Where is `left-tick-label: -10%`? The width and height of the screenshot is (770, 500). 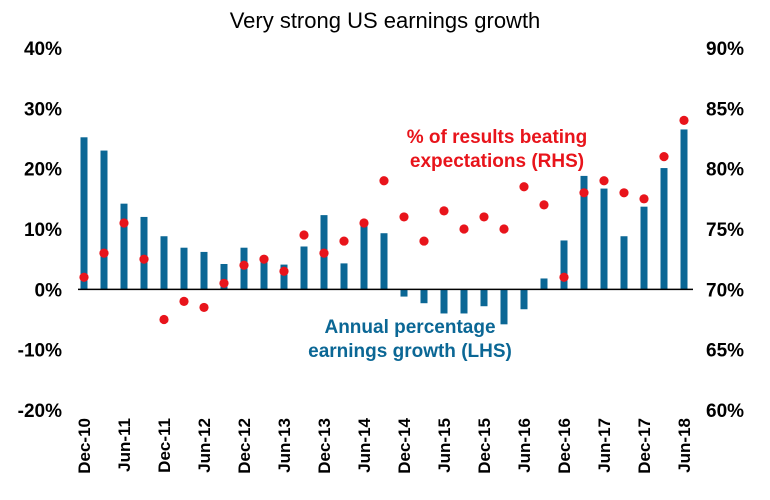 left-tick-label: -10% is located at coordinates (40, 351).